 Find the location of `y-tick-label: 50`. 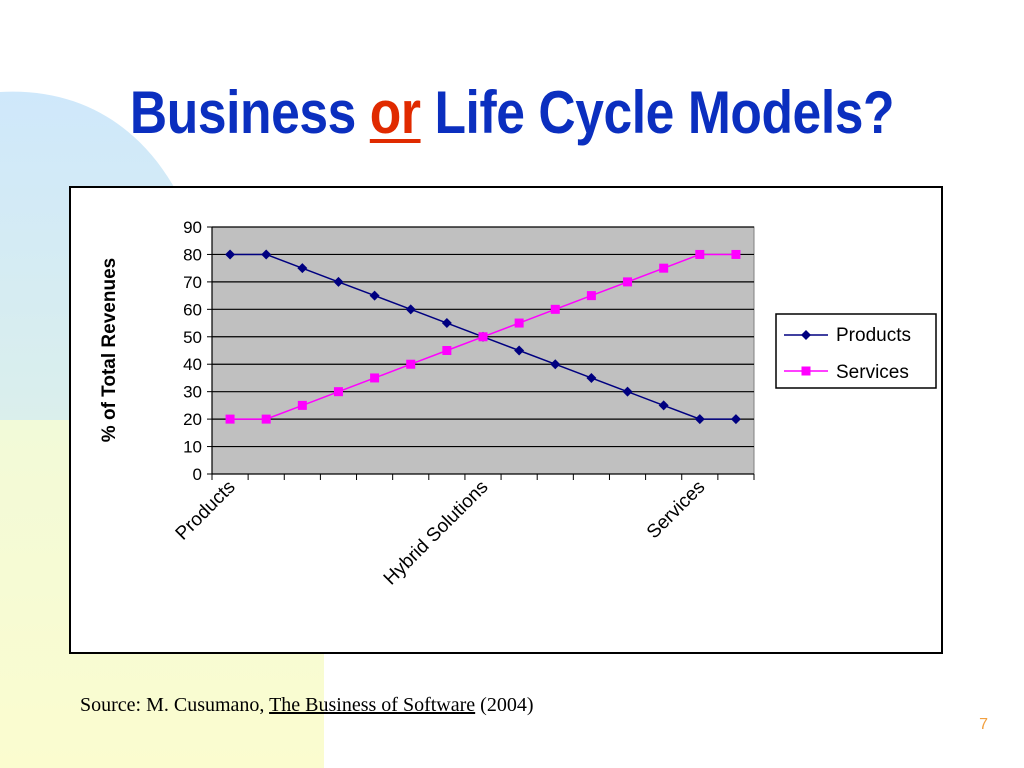

y-tick-label: 50 is located at coordinates (192, 337).